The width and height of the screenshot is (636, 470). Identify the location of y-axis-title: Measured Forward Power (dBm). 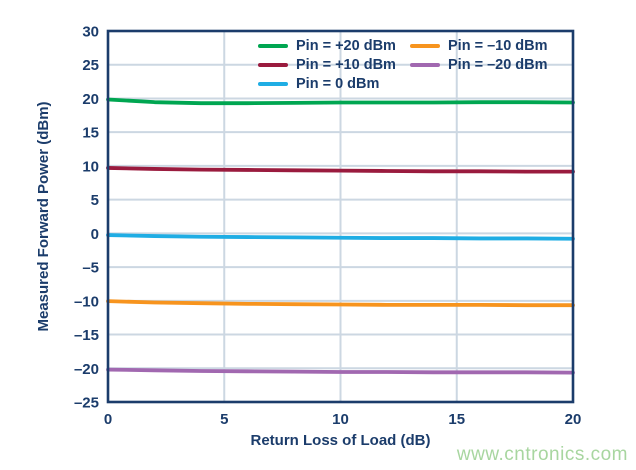
(43, 216).